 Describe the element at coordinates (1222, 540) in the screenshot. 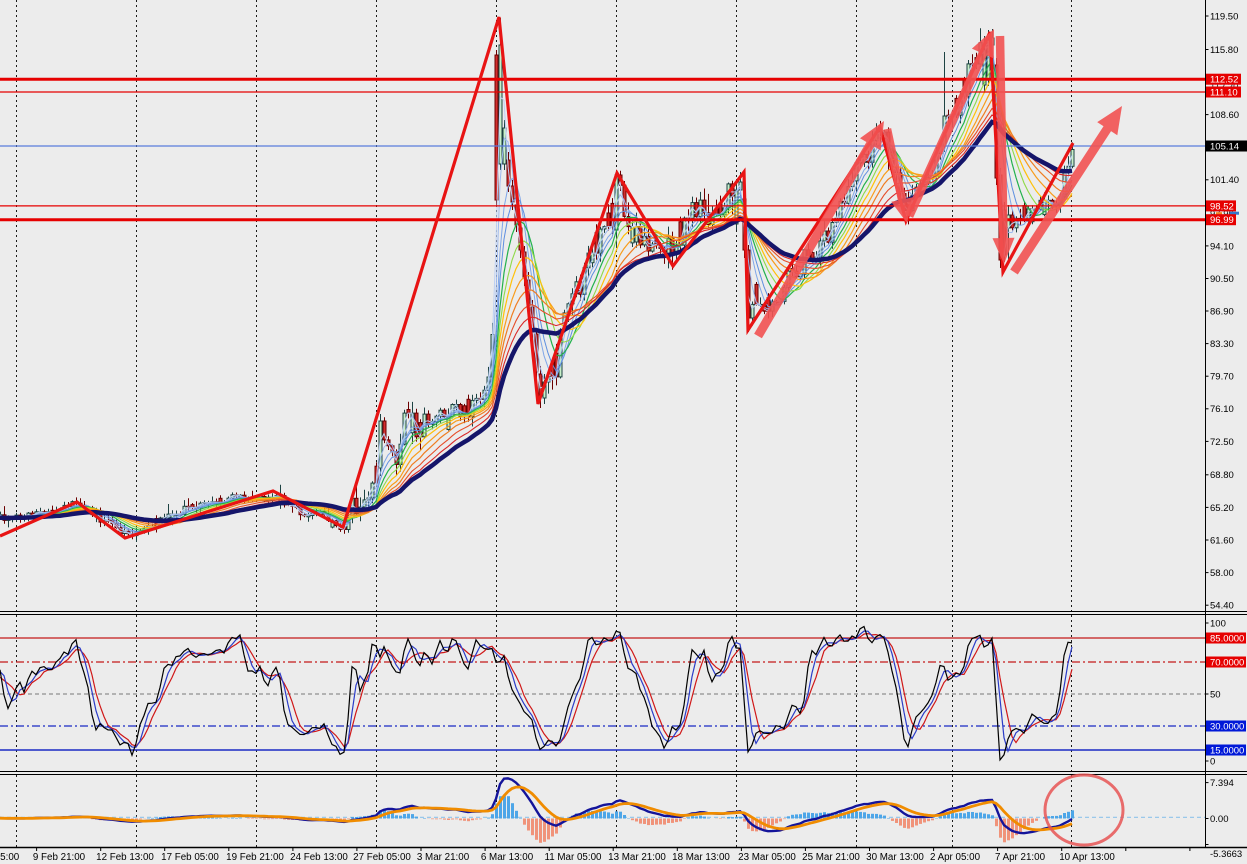

I see `svg-text: 61.60` at that location.